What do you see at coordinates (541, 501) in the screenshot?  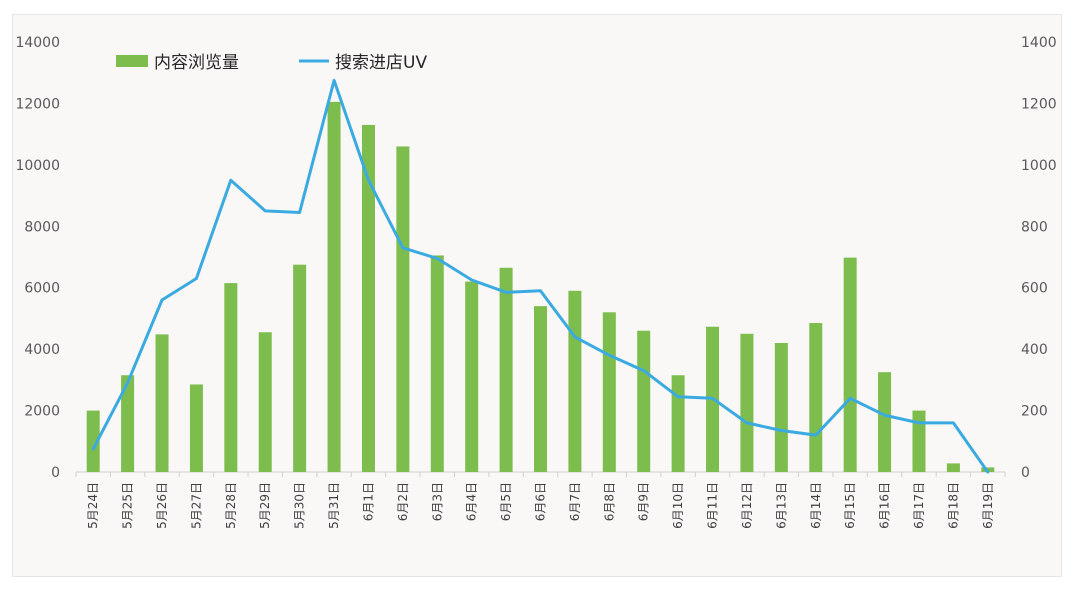 I see `category-label: 6月6日` at bounding box center [541, 501].